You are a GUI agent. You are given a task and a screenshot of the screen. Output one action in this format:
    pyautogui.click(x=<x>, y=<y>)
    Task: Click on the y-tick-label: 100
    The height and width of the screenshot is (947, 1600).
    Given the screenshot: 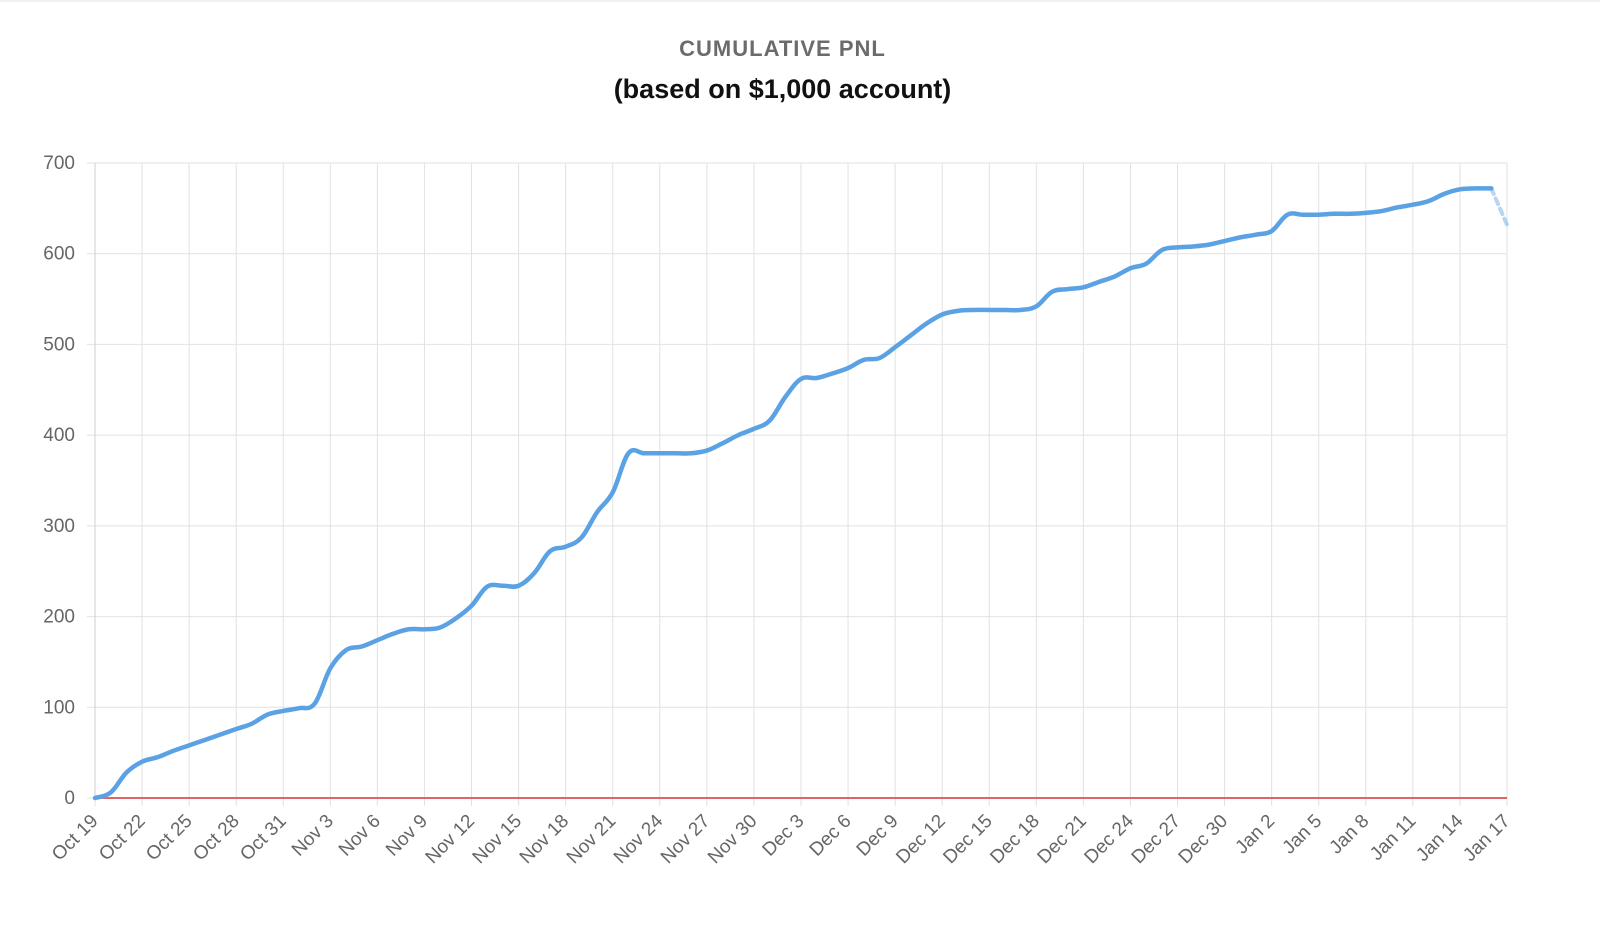 What is the action you would take?
    pyautogui.click(x=59, y=707)
    